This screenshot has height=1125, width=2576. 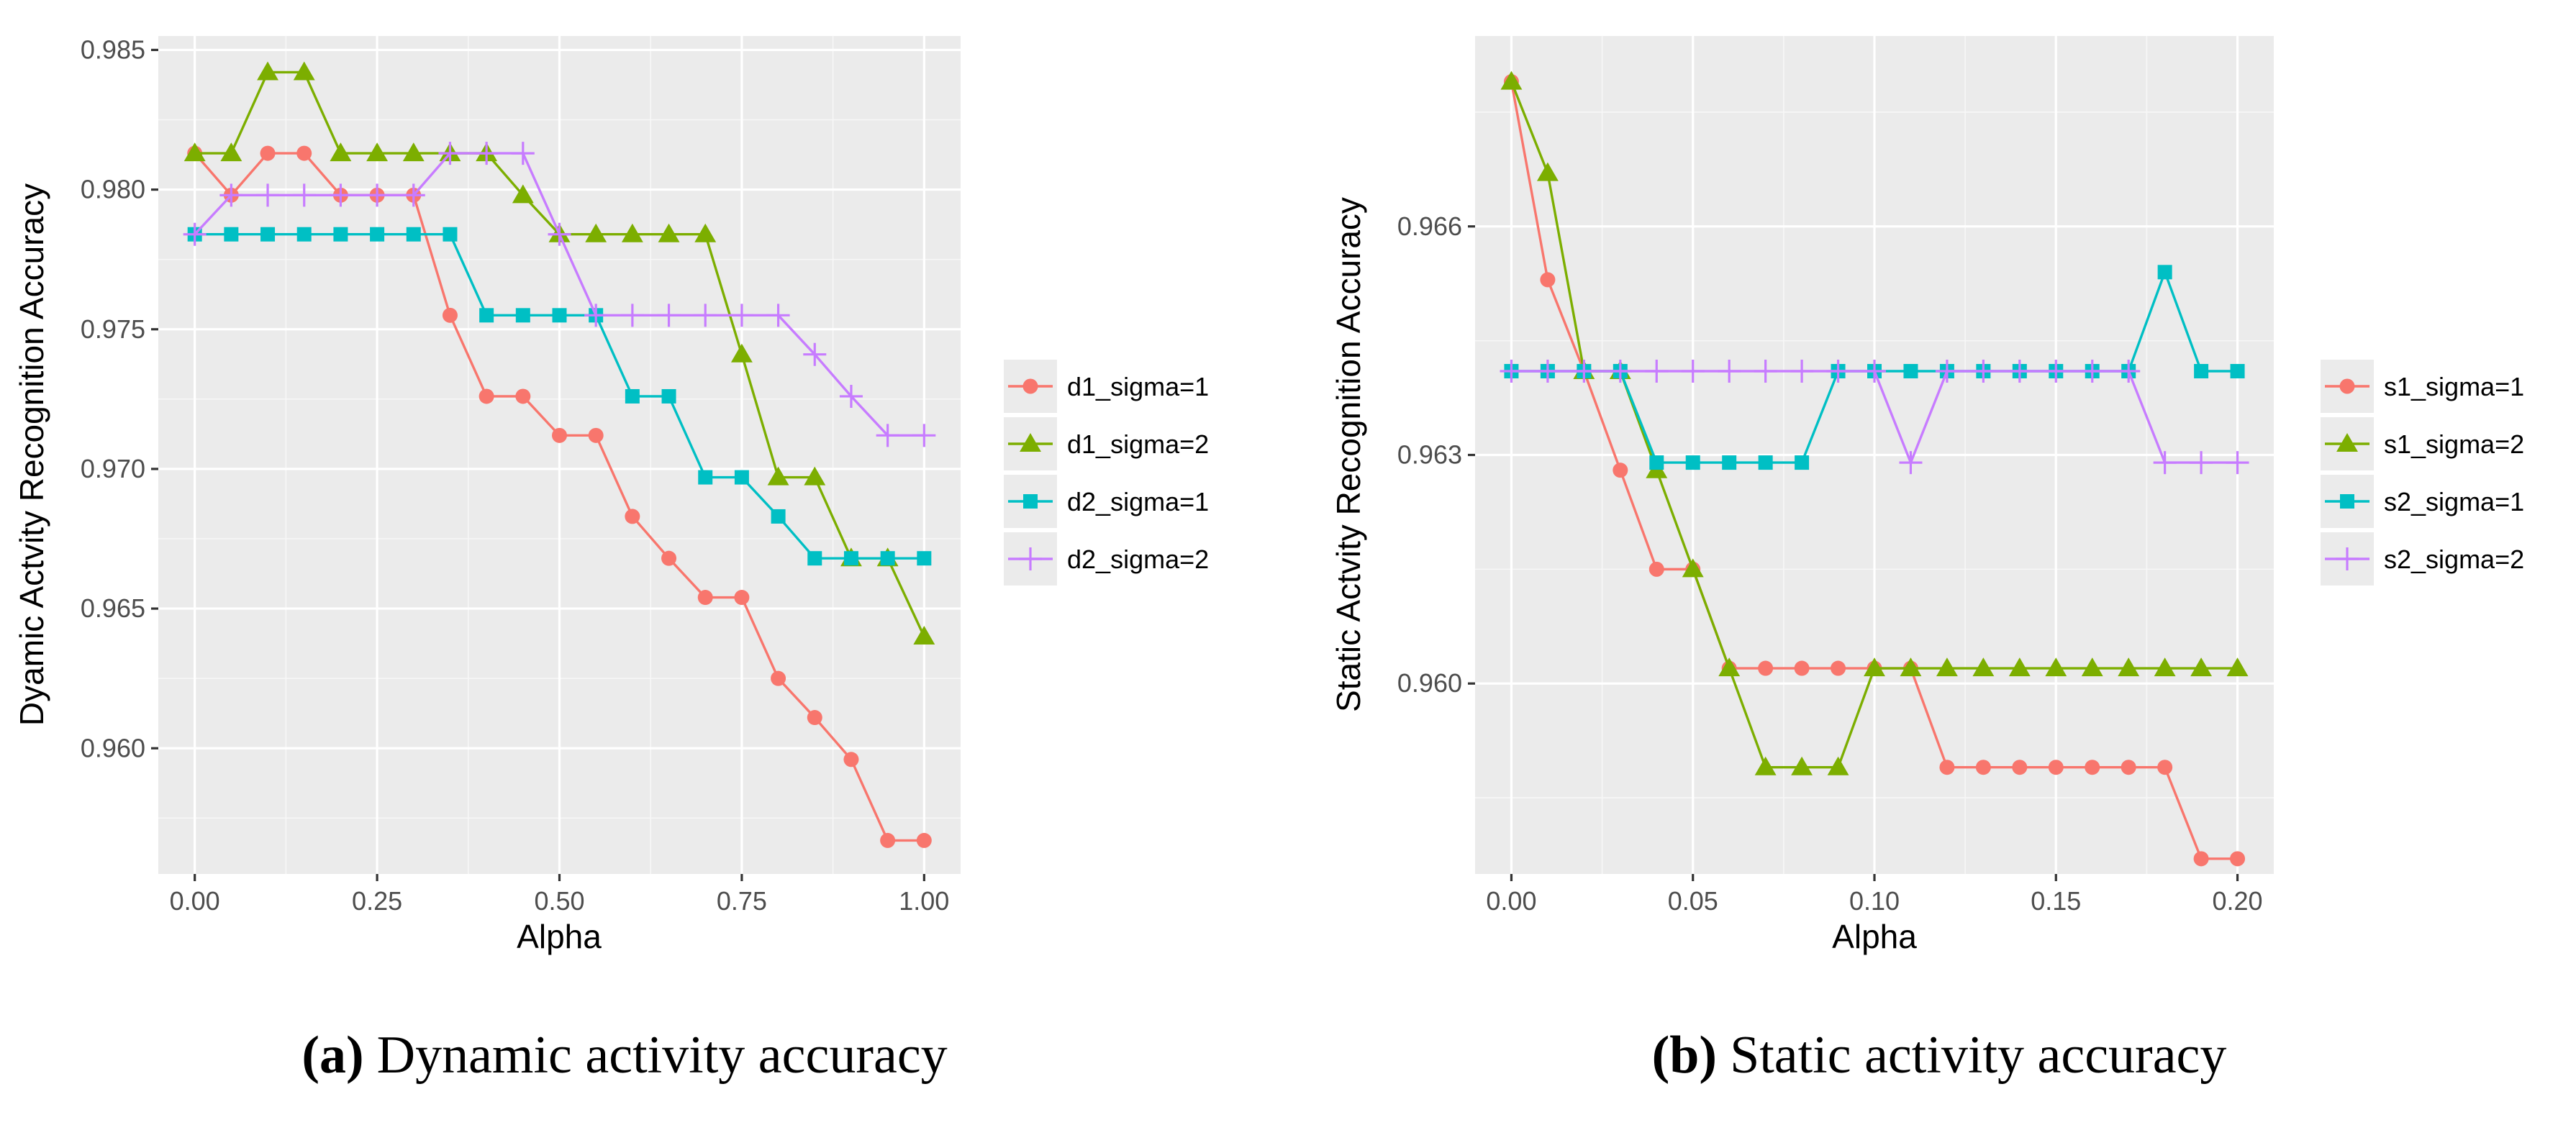 What do you see at coordinates (2454, 387) in the screenshot?
I see `legend-label: s1_sigma=1` at bounding box center [2454, 387].